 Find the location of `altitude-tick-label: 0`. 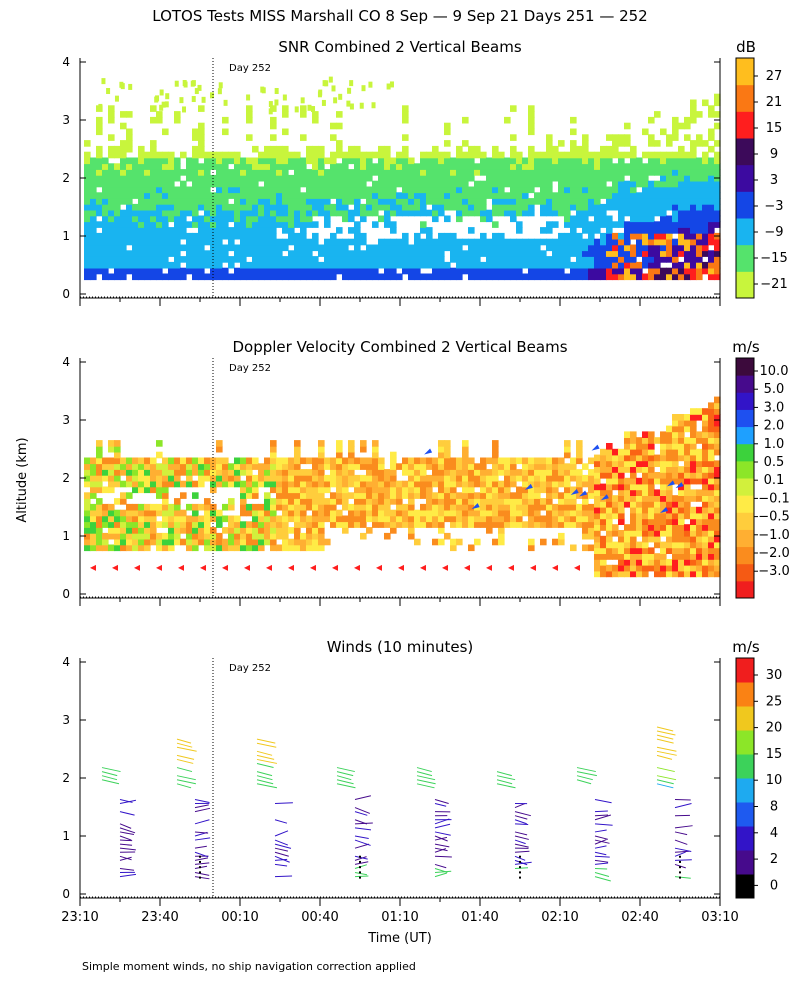

altitude-tick-label: 0 is located at coordinates (66, 294).